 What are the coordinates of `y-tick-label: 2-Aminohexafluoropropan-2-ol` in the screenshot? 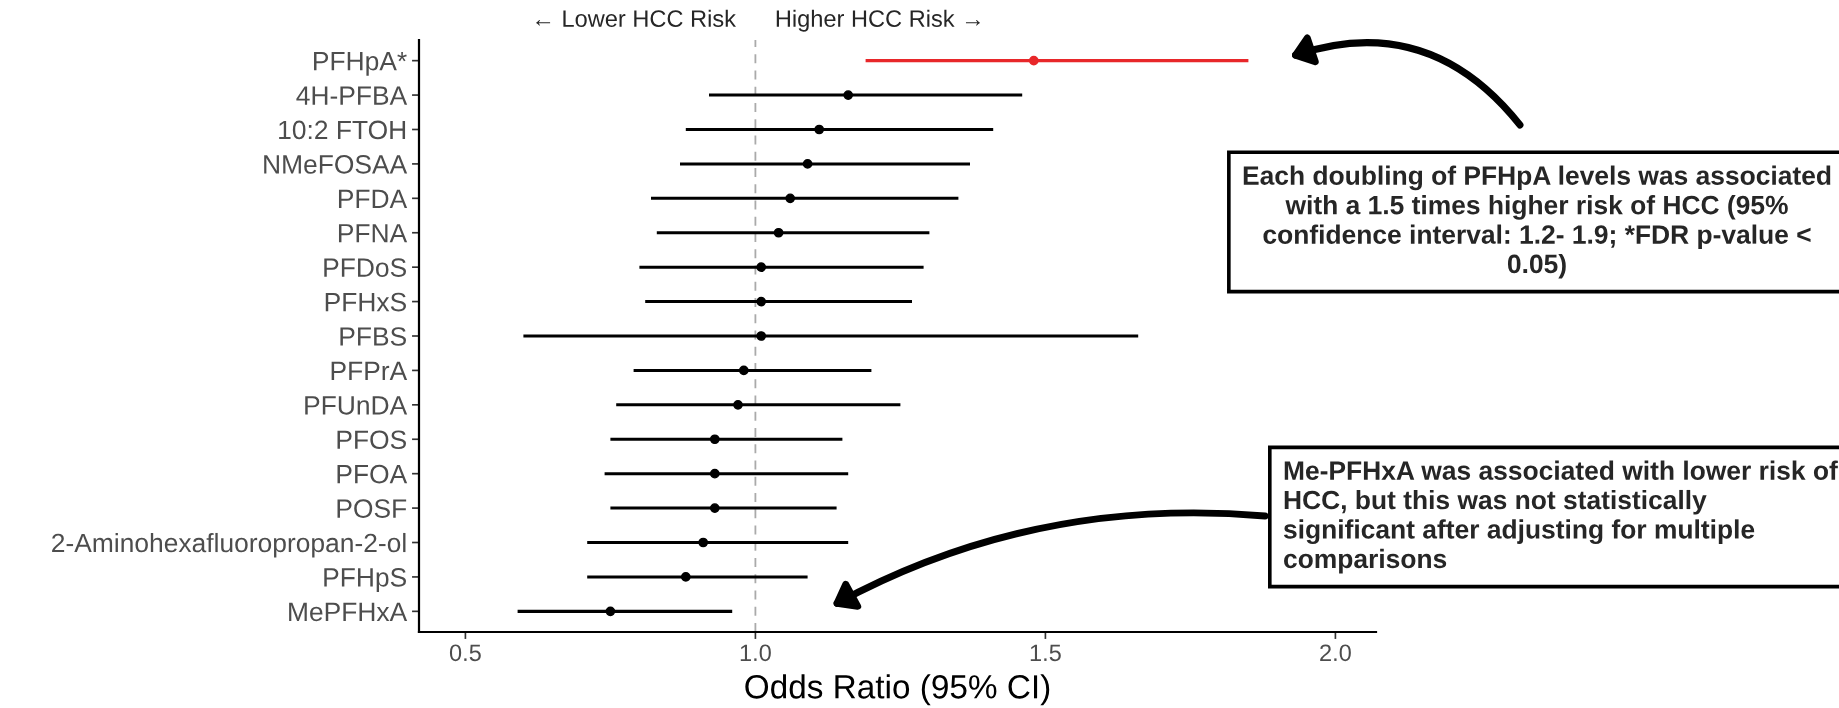 It's located at (229, 545).